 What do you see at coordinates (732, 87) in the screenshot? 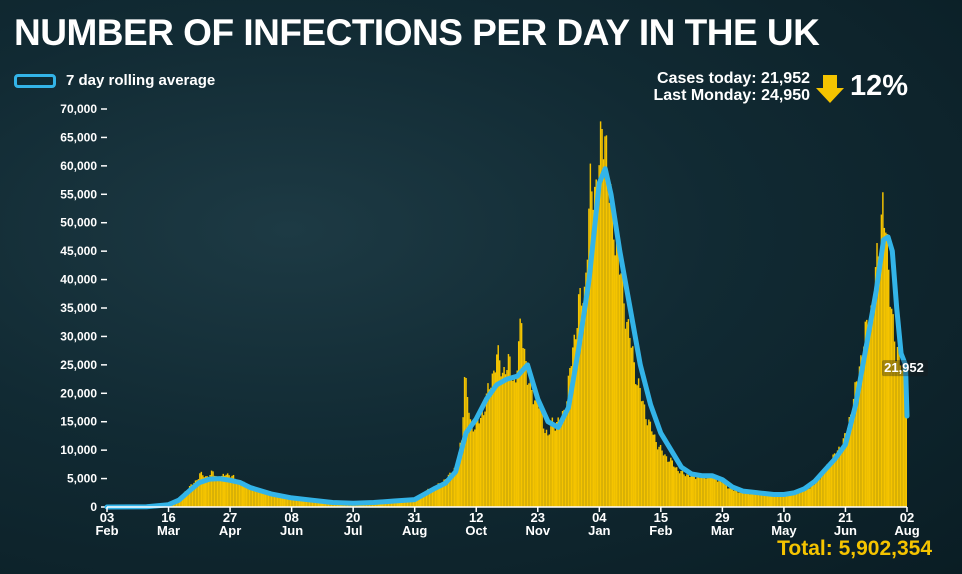
I see `stats-box: Cases today: 21,952 Last Monday: 24,950` at bounding box center [732, 87].